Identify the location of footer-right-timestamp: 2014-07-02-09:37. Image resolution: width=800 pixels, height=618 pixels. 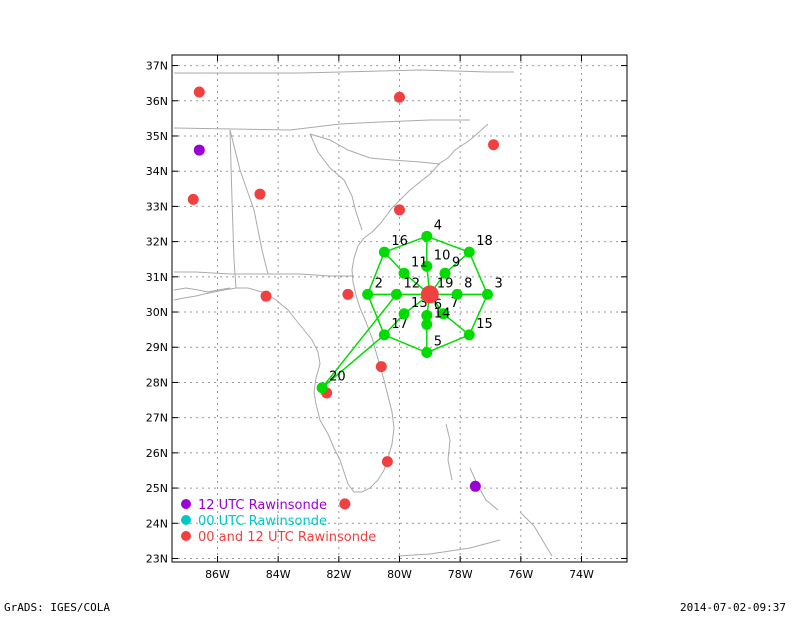
(733, 607).